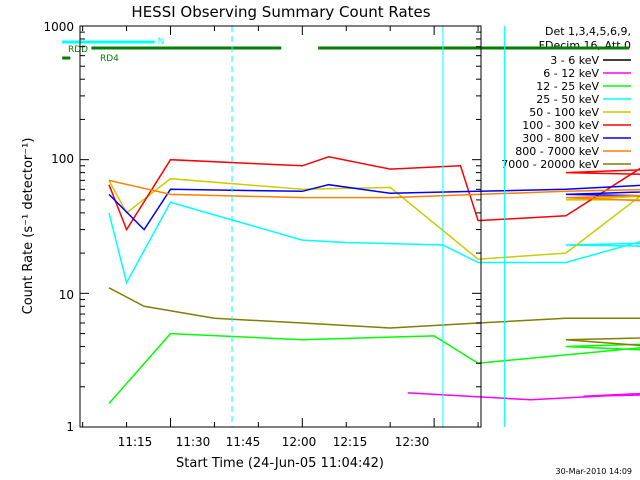  I want to click on legend-header-line-1: Det 1,3,4,5,6,9,, so click(588, 31).